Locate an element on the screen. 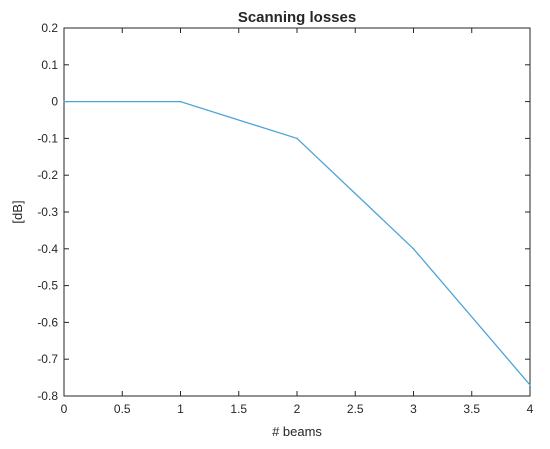 The image size is (550, 449). y-tick-label: -0.1 is located at coordinates (47, 138).